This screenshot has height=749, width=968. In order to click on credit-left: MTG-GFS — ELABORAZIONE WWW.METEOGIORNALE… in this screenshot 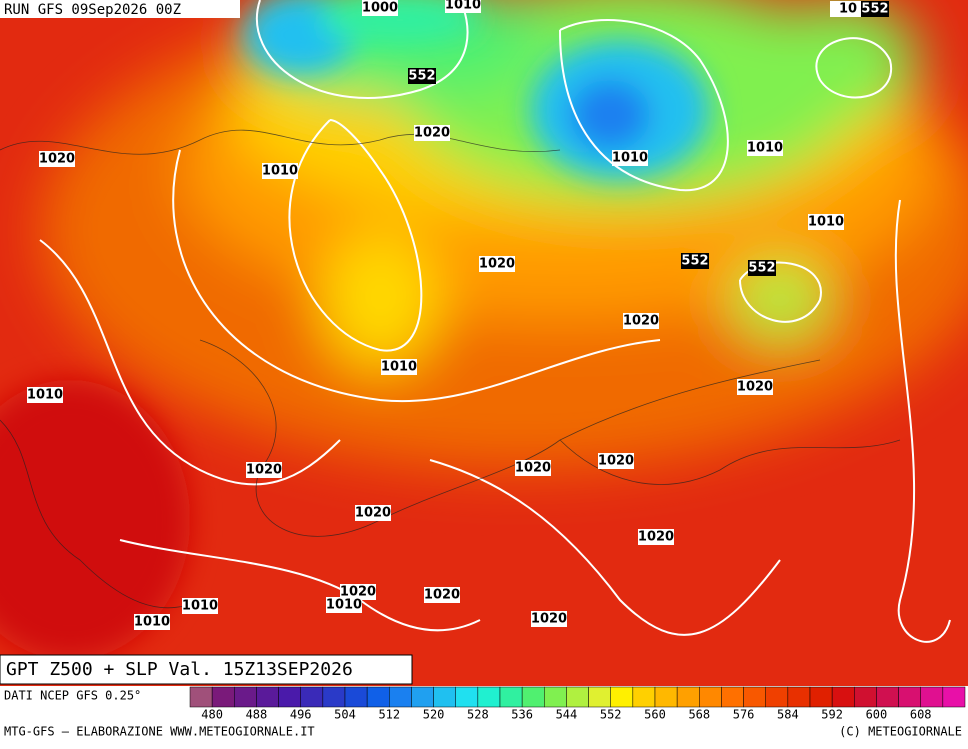, I will do `click(159, 732)`.